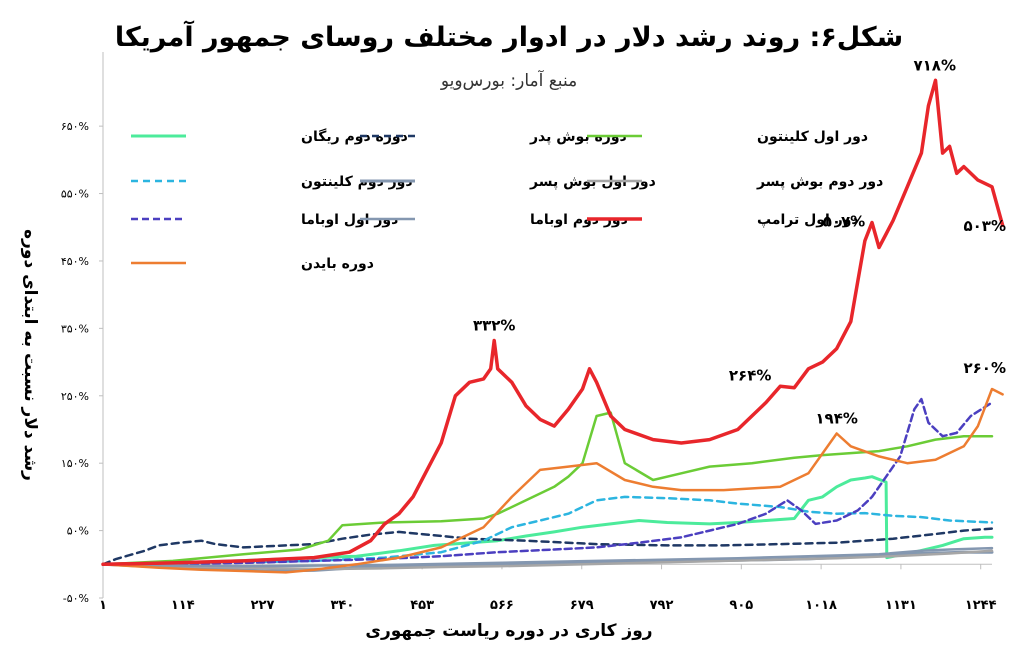 This screenshot has width=1019, height=649. Describe the element at coordinates (981, 605) in the screenshot. I see `x-tick-label: ۱۲۴۴` at that location.